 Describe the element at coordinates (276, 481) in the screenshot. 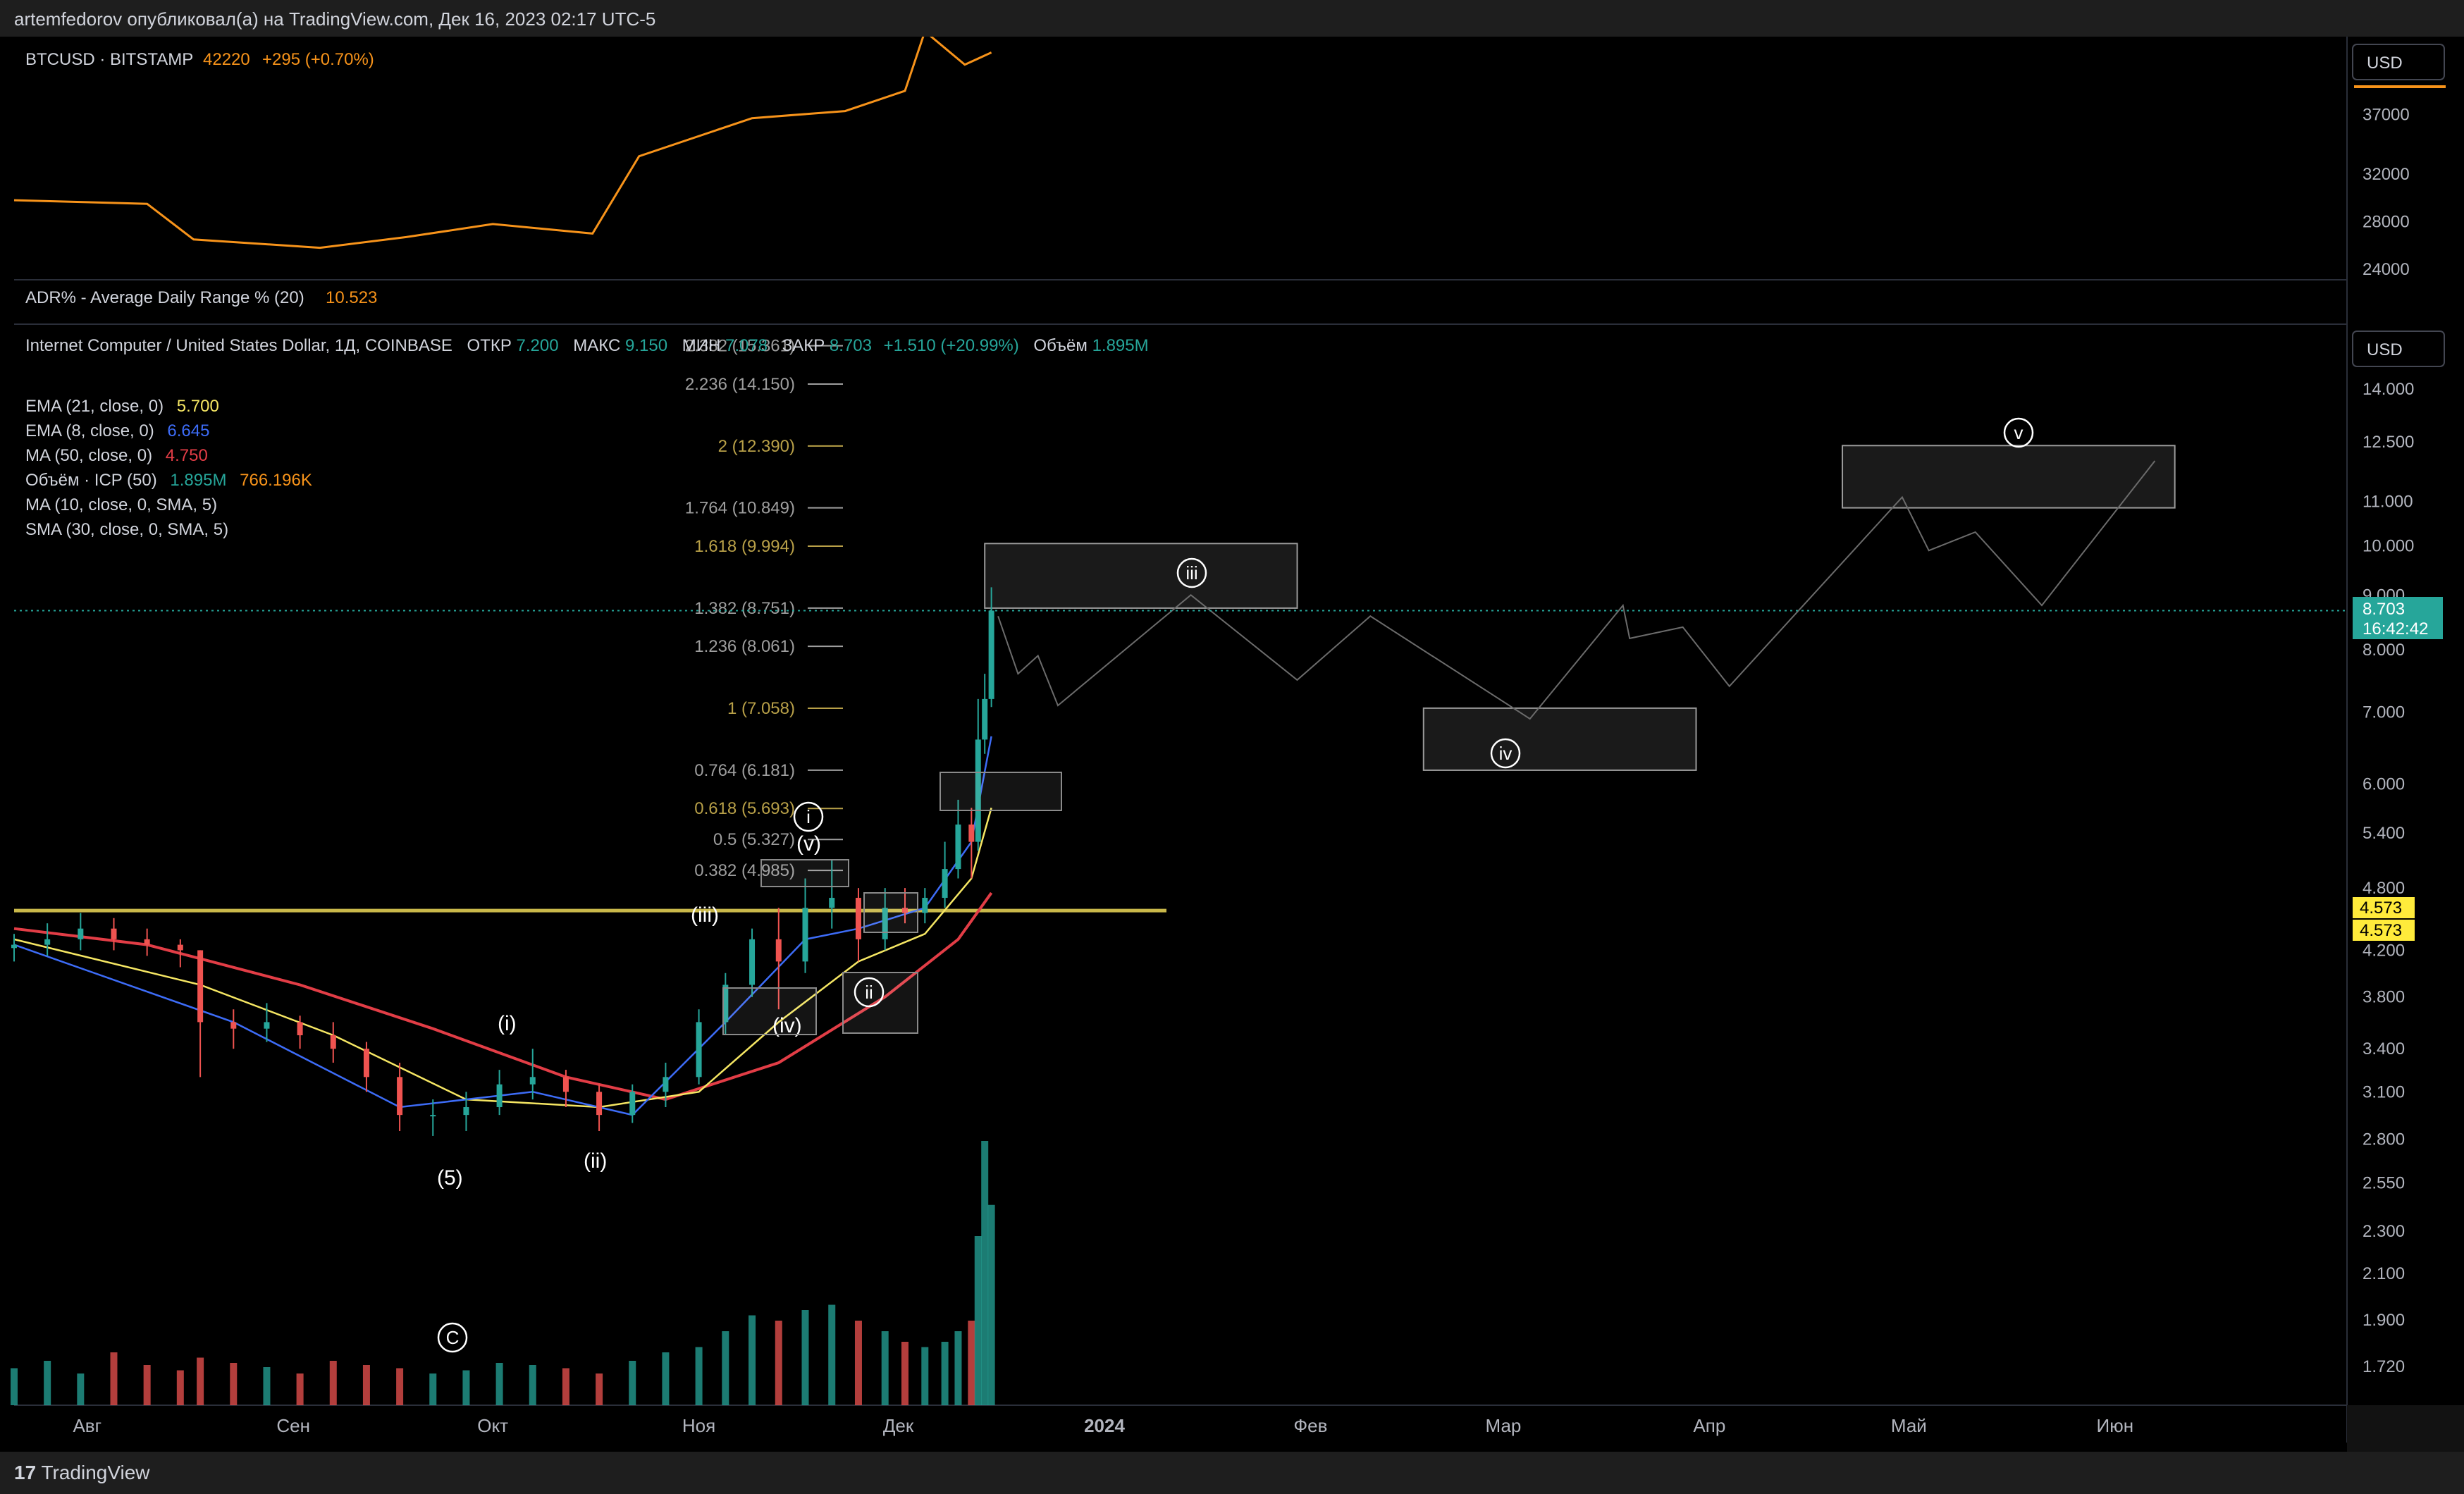

I see `legend-volume-ind-ma: 766.196K` at that location.